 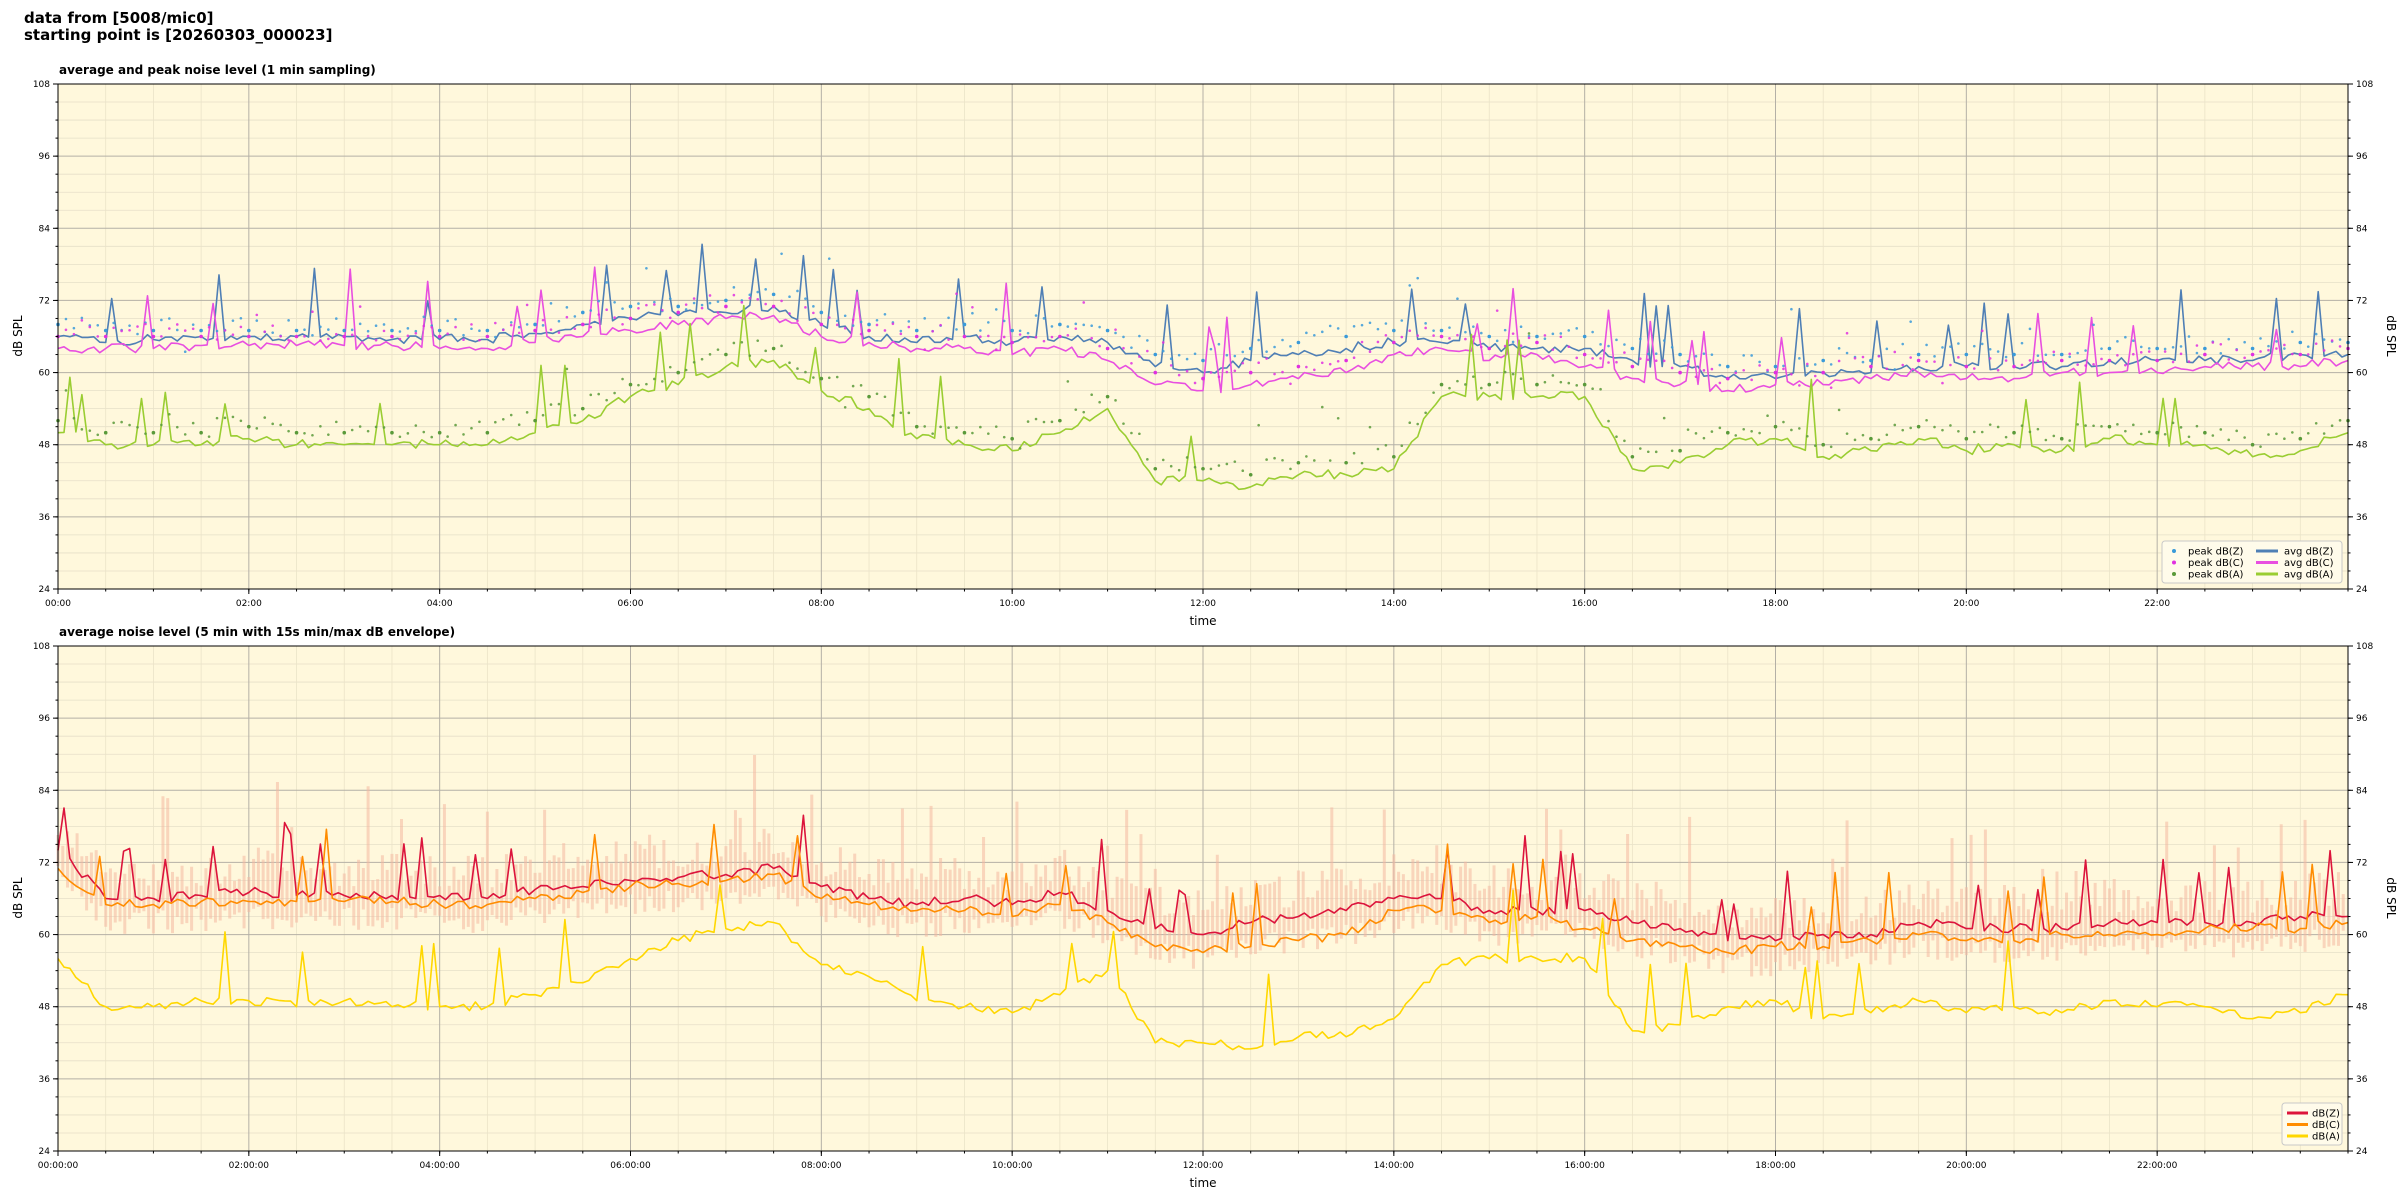 I want to click on legend-label: peak dB(C), so click(x=2216, y=563).